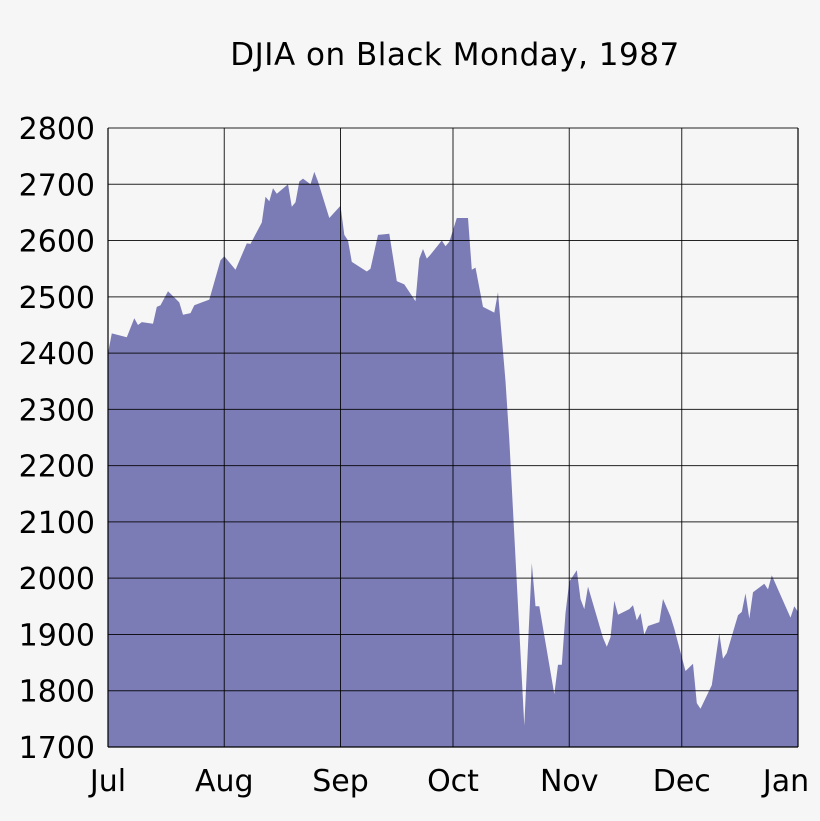 Image resolution: width=820 pixels, height=821 pixels. What do you see at coordinates (57, 242) in the screenshot?
I see `y-tick-label: 2600` at bounding box center [57, 242].